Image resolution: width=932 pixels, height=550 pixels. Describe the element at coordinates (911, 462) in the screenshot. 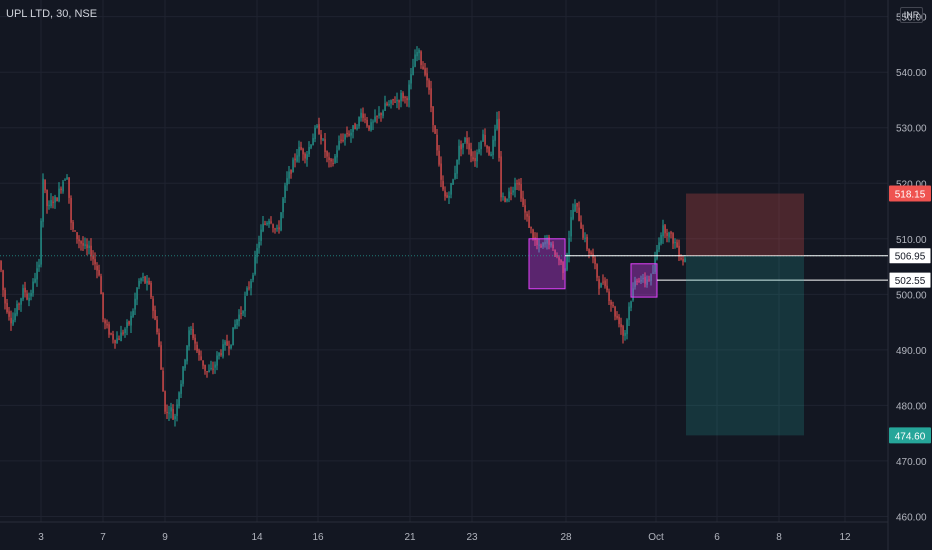

I see `y-tick-label: 470.00` at that location.